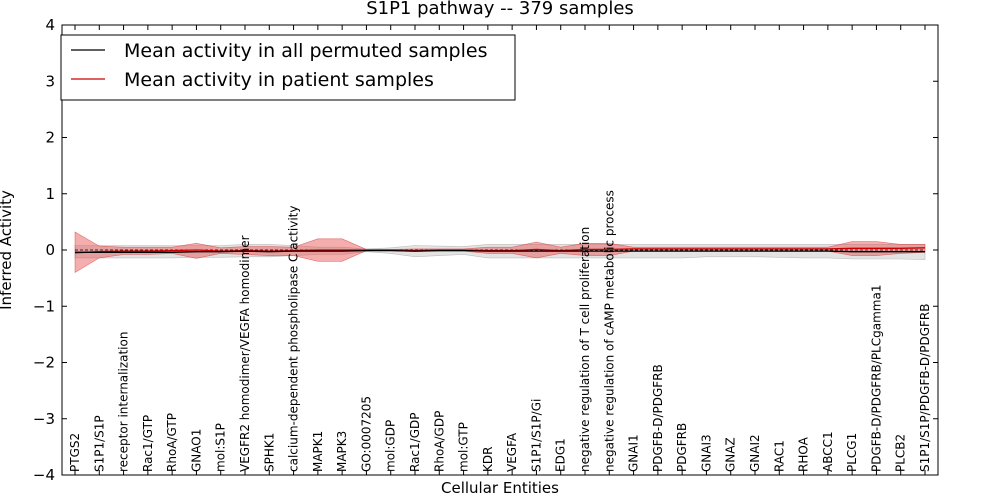 The image size is (1000, 500). I want to click on x-tick-label: Rac1/GDP, so click(415, 442).